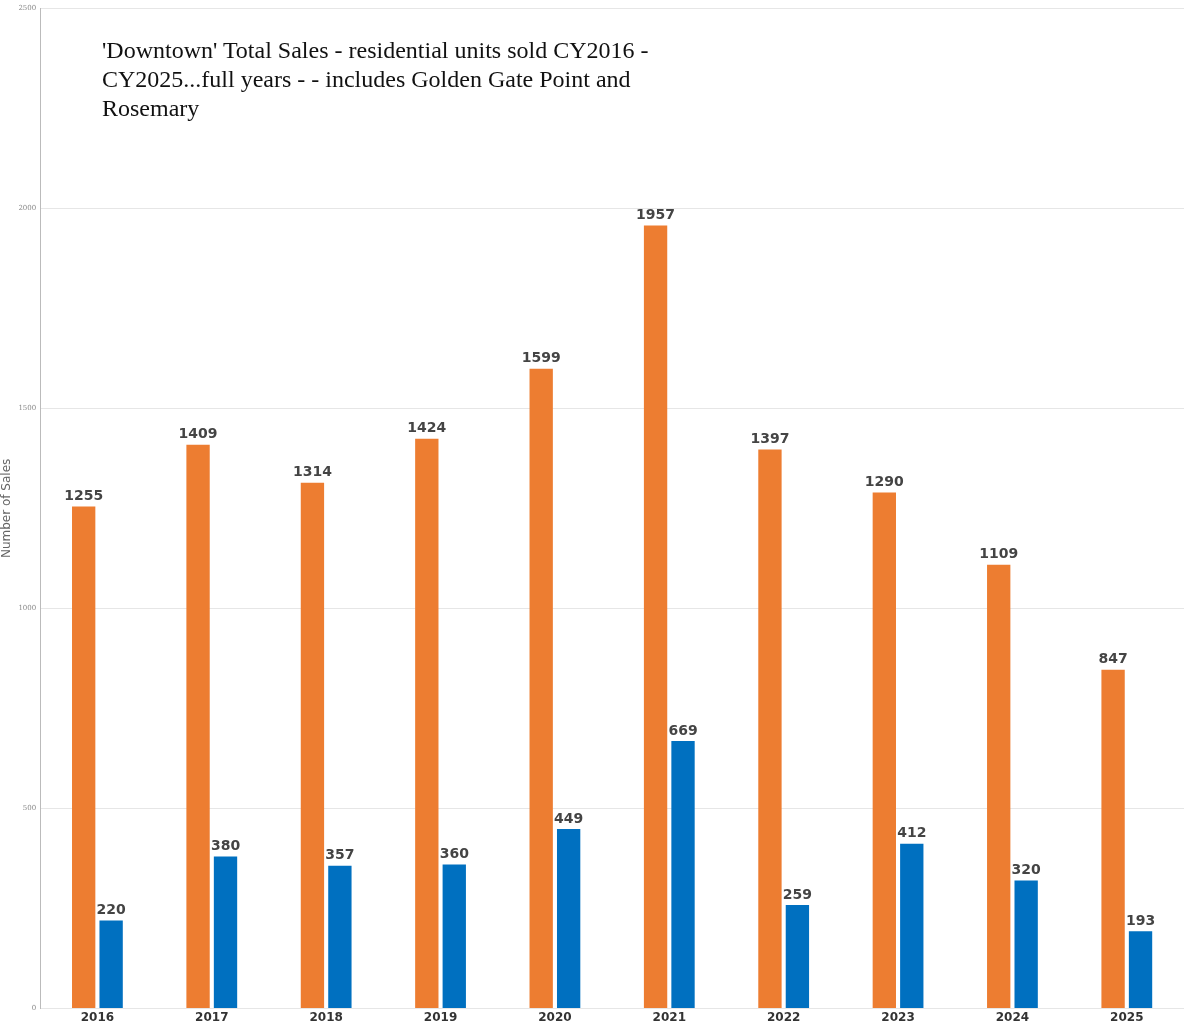 This screenshot has height=1027, width=1188. I want to click on data-label: 1424, so click(427, 427).